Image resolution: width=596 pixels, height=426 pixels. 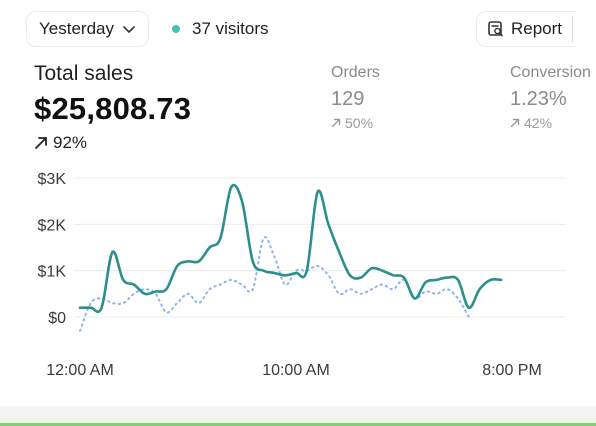 What do you see at coordinates (70, 142) in the screenshot?
I see `total-sales-change-value: 92%` at bounding box center [70, 142].